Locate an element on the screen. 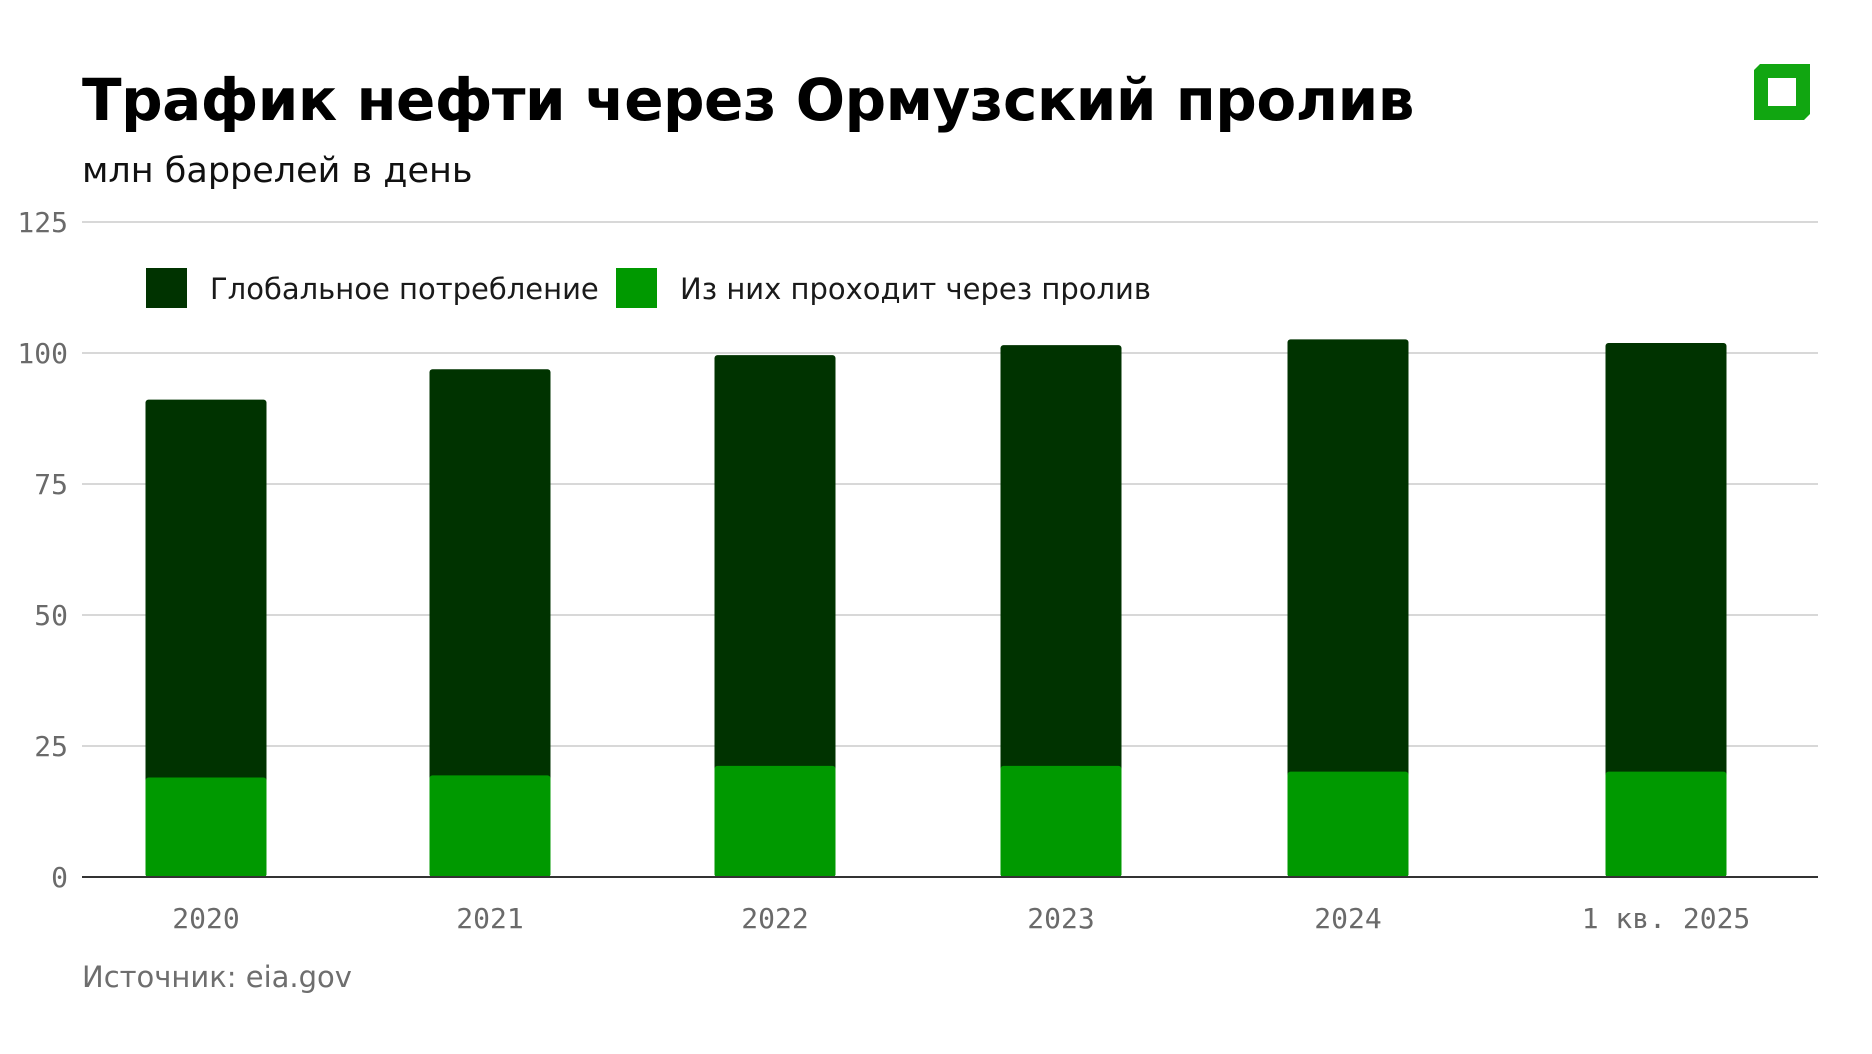  y-tick-label: 50 is located at coordinates (51, 615).